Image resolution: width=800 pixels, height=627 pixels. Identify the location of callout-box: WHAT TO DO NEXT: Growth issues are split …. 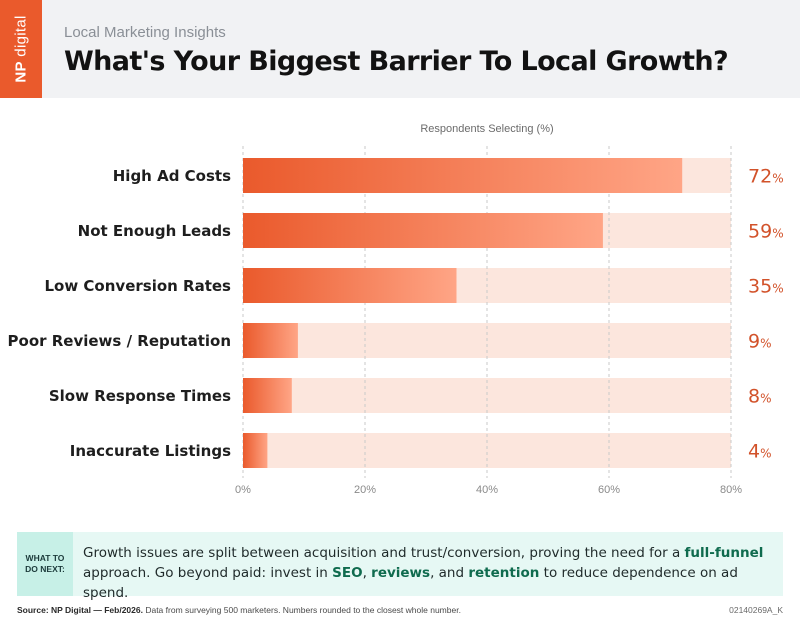
(400, 566).